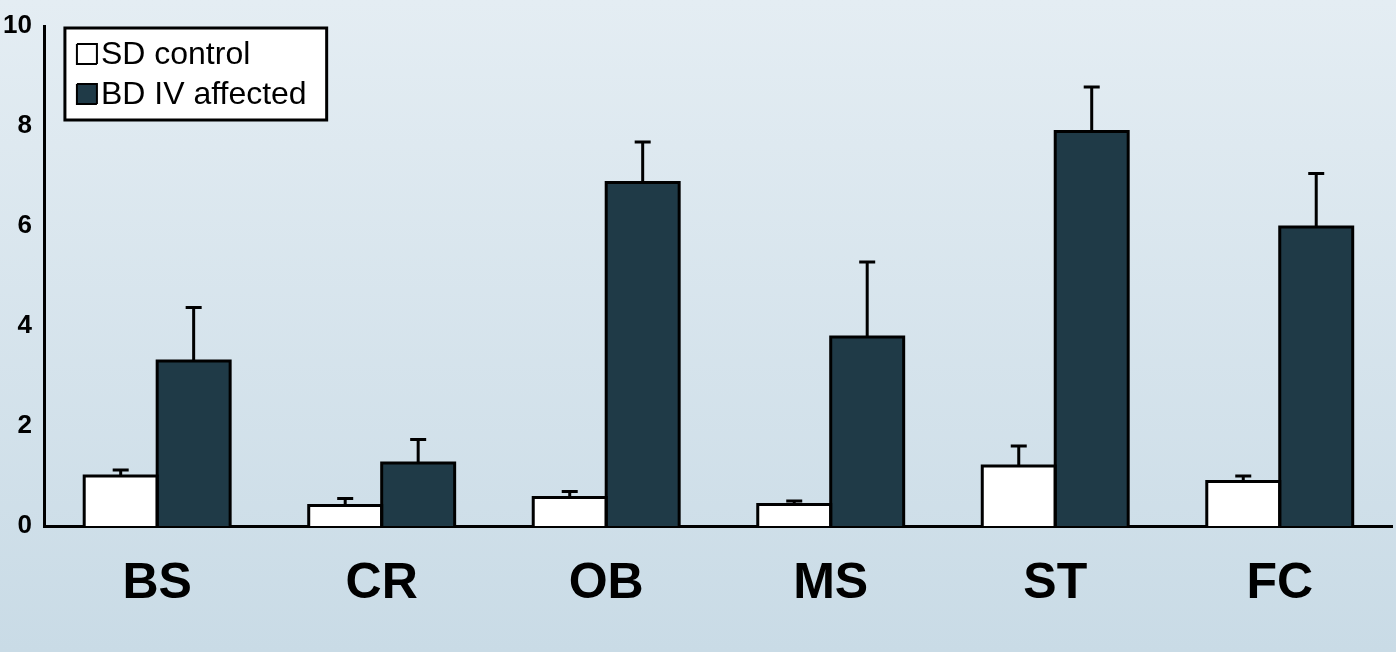 This screenshot has width=1396, height=652. What do you see at coordinates (175, 52) in the screenshot?
I see `text: SD control` at bounding box center [175, 52].